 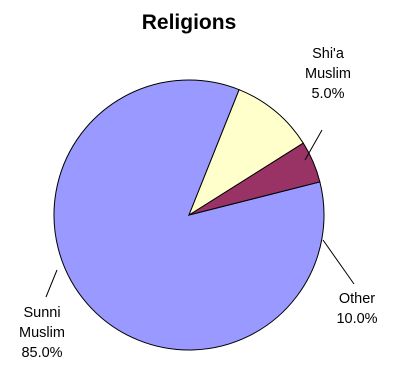 I want to click on category-label-shia: Shi'a, so click(x=328, y=54).